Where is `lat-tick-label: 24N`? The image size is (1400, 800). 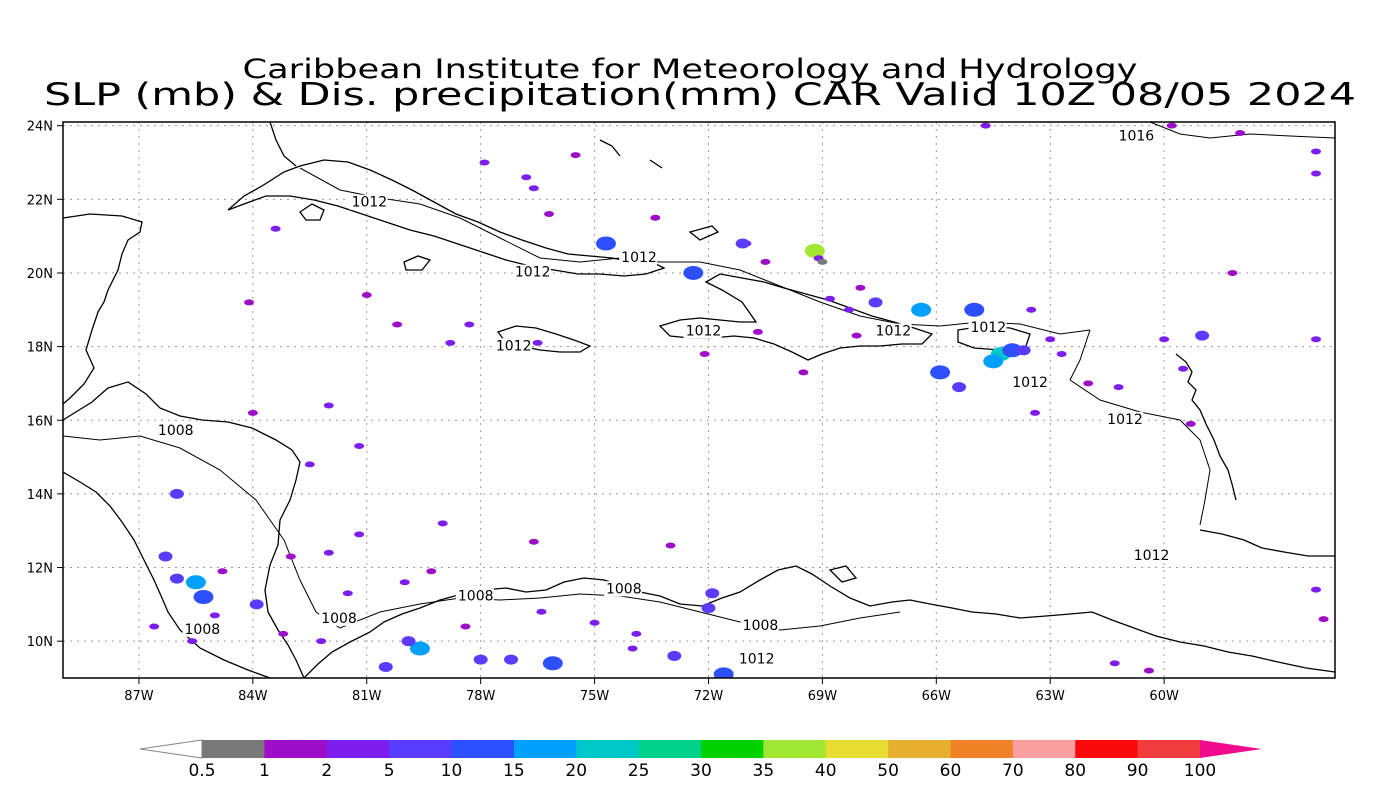
lat-tick-label: 24N is located at coordinates (40, 127).